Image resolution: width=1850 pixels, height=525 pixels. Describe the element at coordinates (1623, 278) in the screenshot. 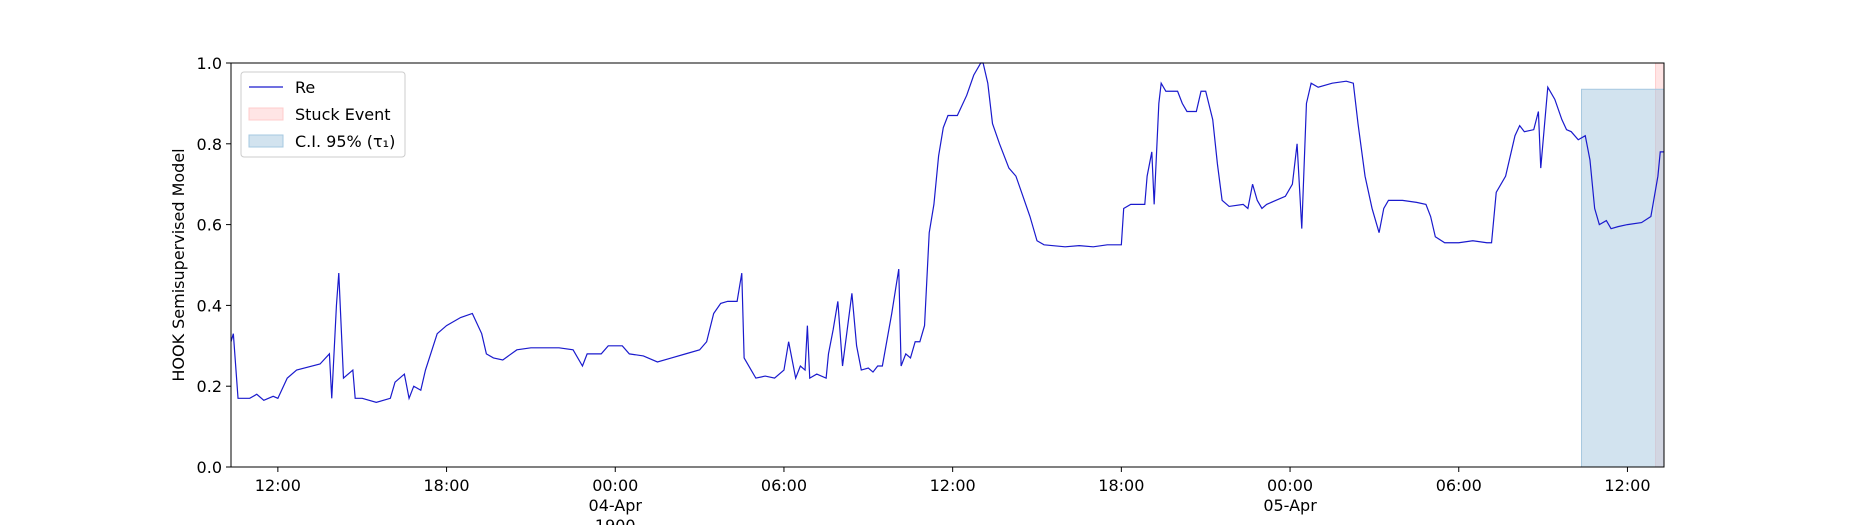

I see `span-region` at that location.